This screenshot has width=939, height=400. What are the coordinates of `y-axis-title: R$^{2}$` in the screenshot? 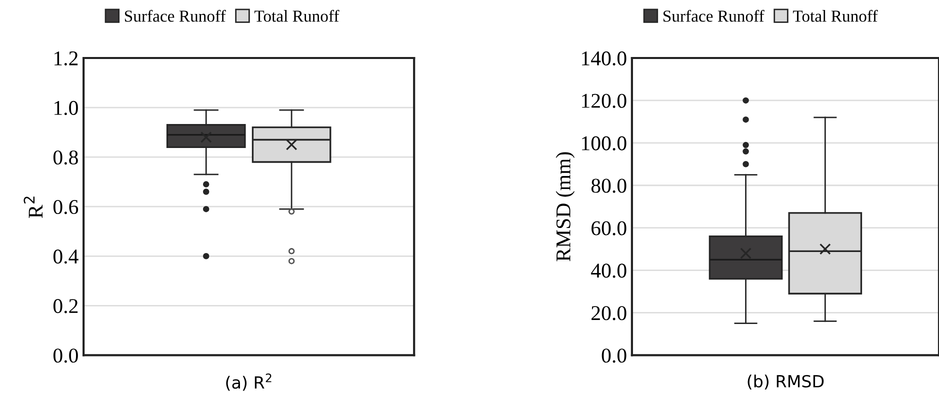 It's located at (33, 207).